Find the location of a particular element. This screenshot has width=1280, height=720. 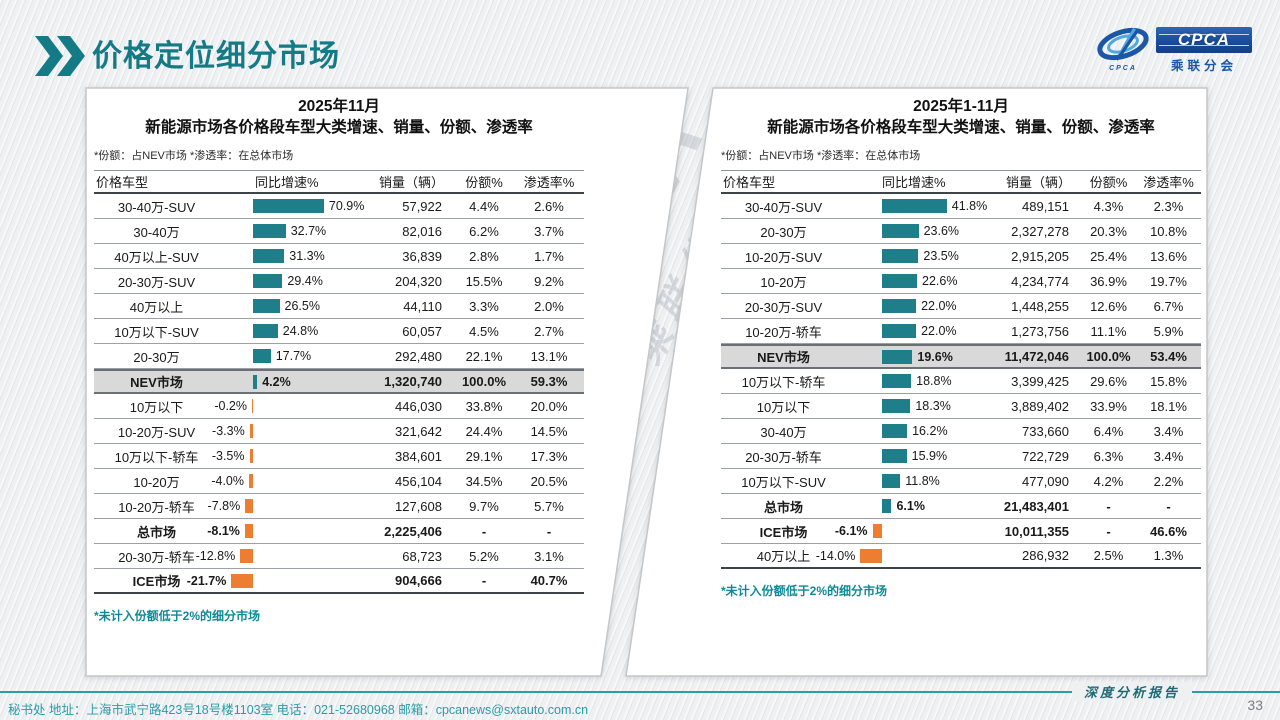

table-row: 10-20万-轿车 22.0% 1,273,756 11.1% 5.9% is located at coordinates (961, 331).